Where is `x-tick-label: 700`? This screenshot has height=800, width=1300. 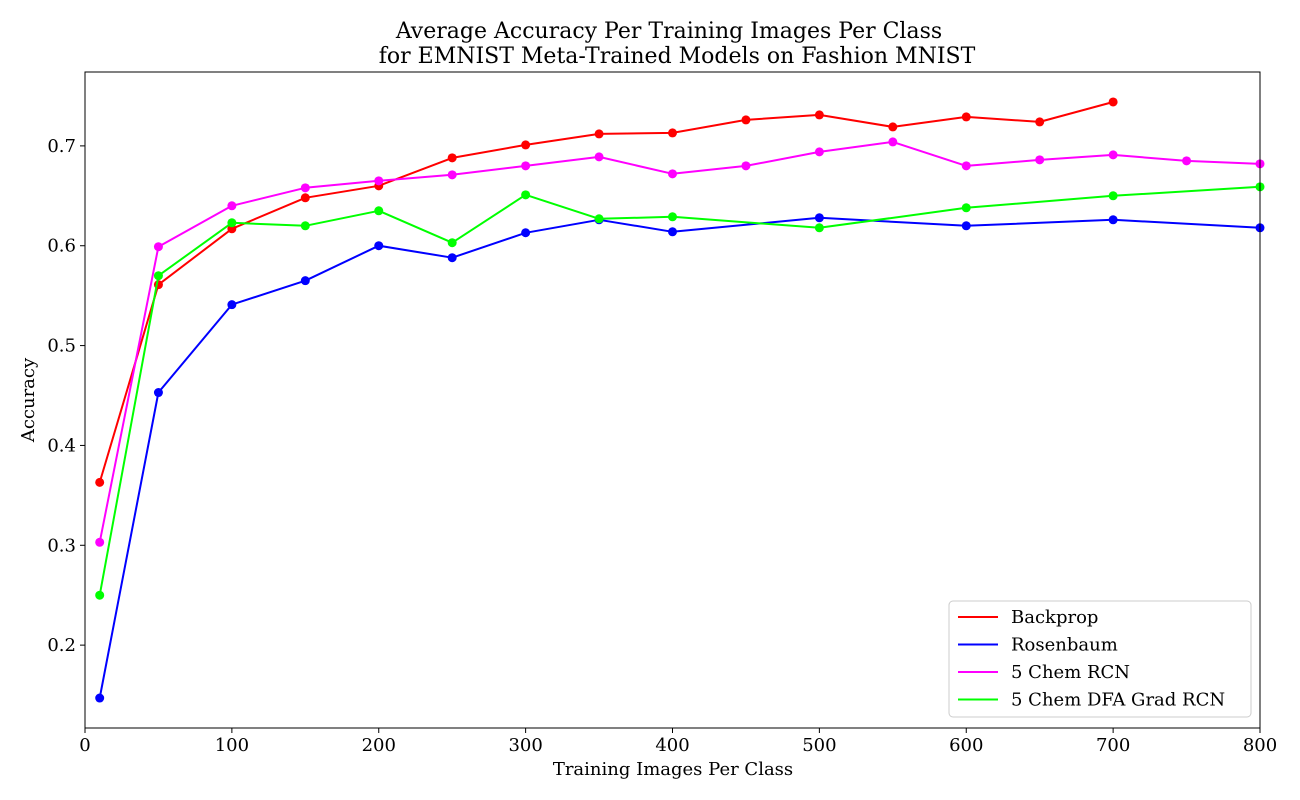
x-tick-label: 700 is located at coordinates (1113, 745).